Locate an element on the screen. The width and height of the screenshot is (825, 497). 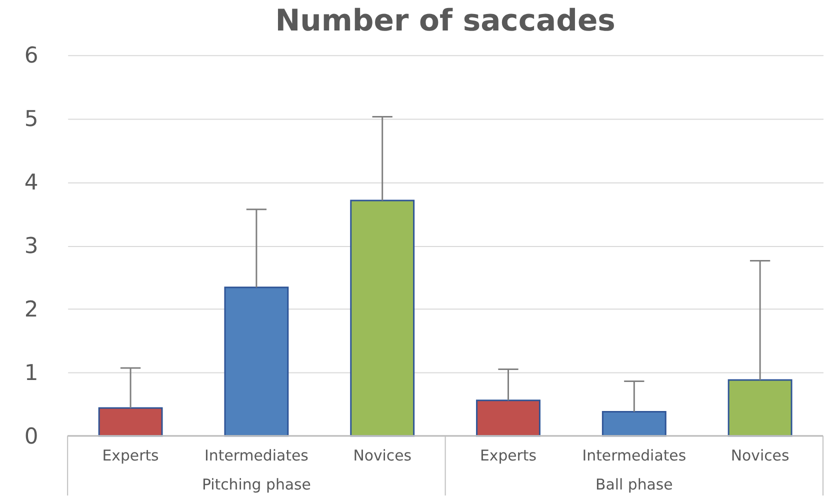
y-tick-label: 2 is located at coordinates (31, 309).